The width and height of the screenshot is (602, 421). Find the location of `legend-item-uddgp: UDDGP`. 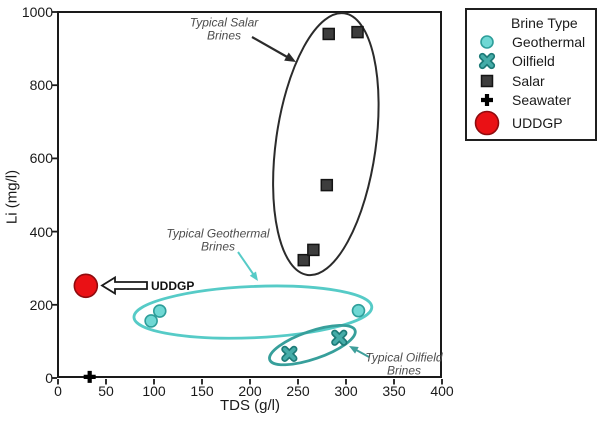

legend-item-uddgp: UDDGP is located at coordinates (531, 123).